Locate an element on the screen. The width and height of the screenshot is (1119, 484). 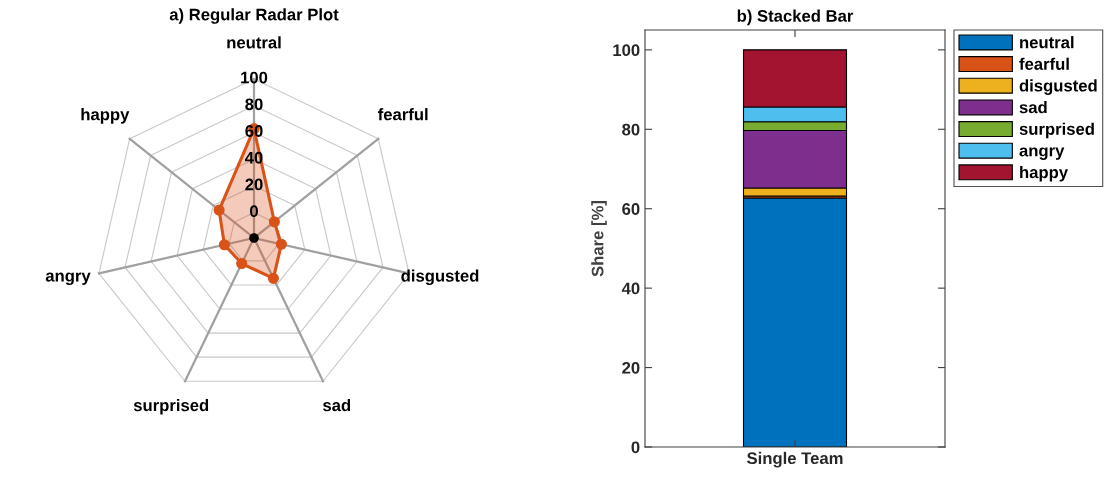
y-axis-title: Share [%] is located at coordinates (599, 239).